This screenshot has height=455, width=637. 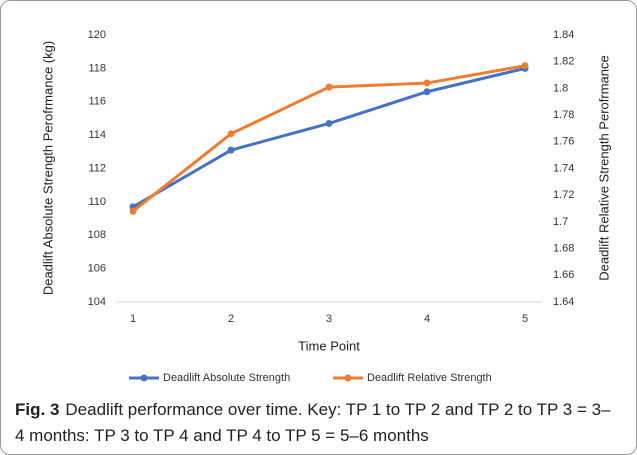 I want to click on y2-tick-label: 1.78, so click(x=563, y=115).